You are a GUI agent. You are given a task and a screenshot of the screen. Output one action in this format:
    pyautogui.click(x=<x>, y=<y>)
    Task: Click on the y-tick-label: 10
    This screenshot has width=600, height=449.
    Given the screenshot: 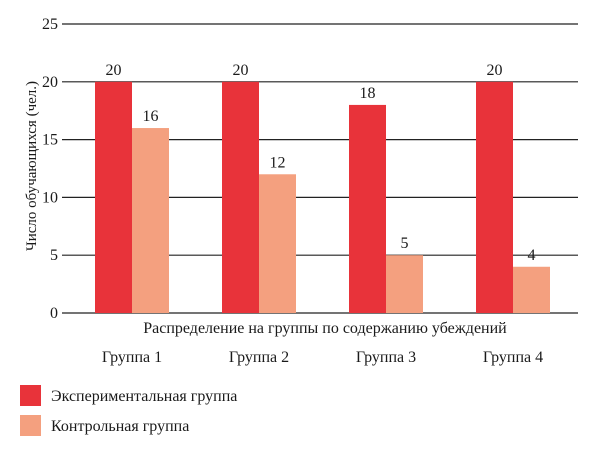 What is the action you would take?
    pyautogui.click(x=50, y=197)
    